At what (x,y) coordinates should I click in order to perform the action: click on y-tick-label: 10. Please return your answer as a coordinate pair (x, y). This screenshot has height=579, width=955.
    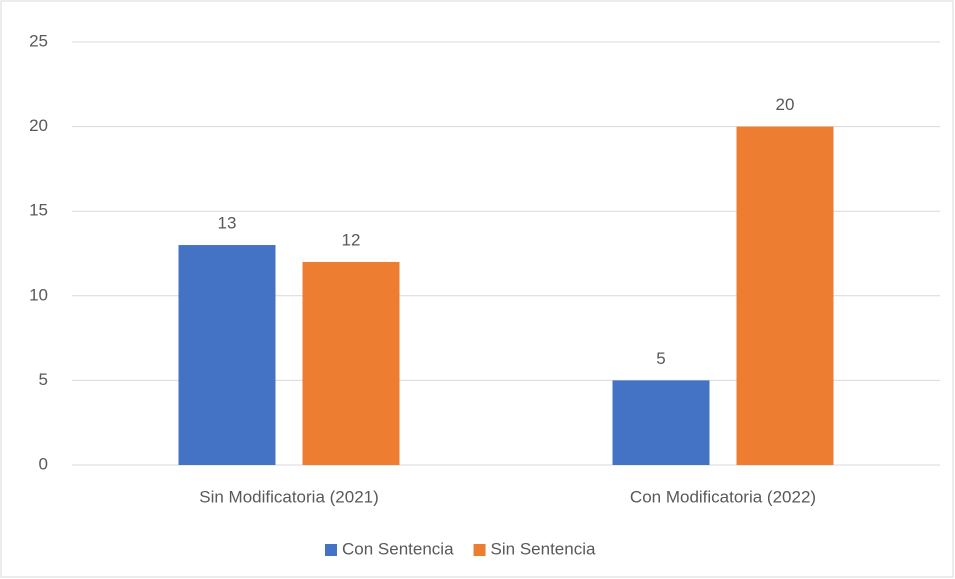
    Looking at the image, I should click on (38, 294).